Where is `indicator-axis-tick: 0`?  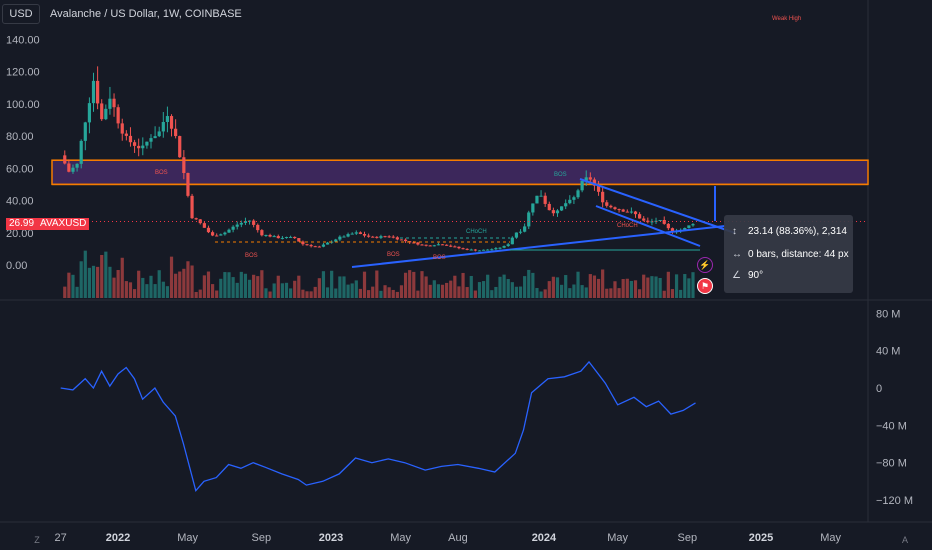
indicator-axis-tick: 0 is located at coordinates (879, 389).